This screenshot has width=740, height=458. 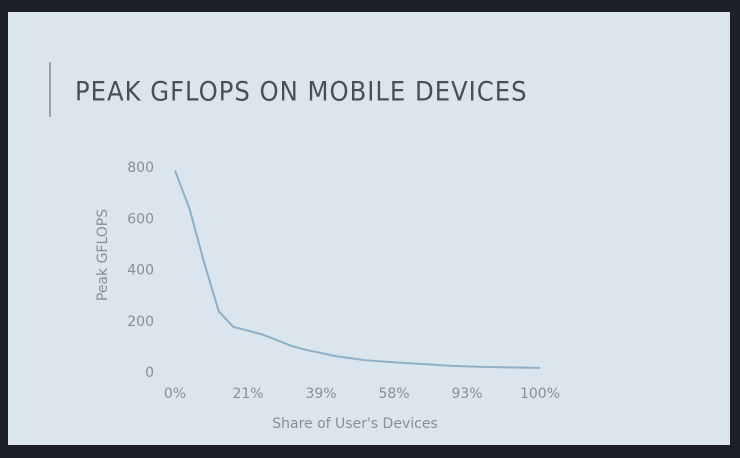 I want to click on x-tick-label: 21%, so click(x=247, y=394).